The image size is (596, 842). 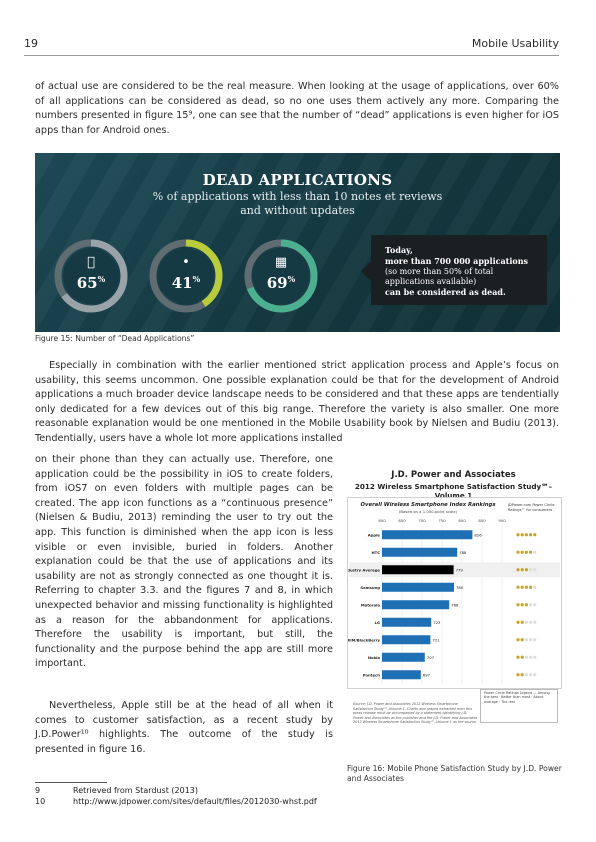 I want to click on callout-arrow, so click(x=366, y=271).